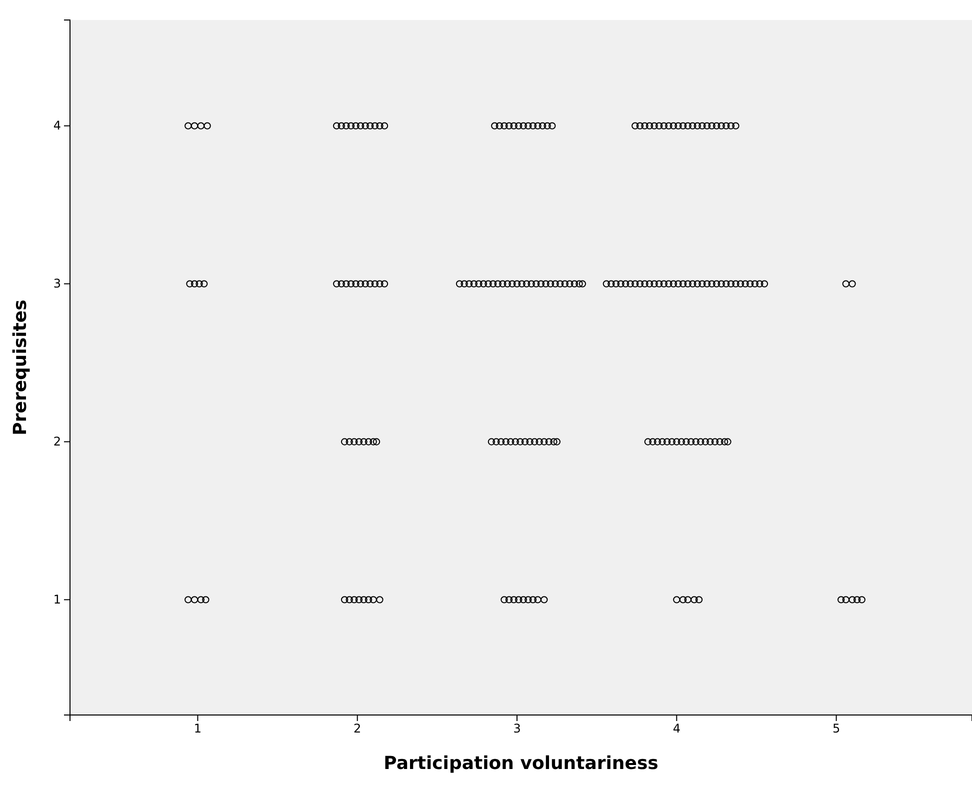  What do you see at coordinates (521, 763) in the screenshot?
I see `x-axis-title: Participation voluntariness` at bounding box center [521, 763].